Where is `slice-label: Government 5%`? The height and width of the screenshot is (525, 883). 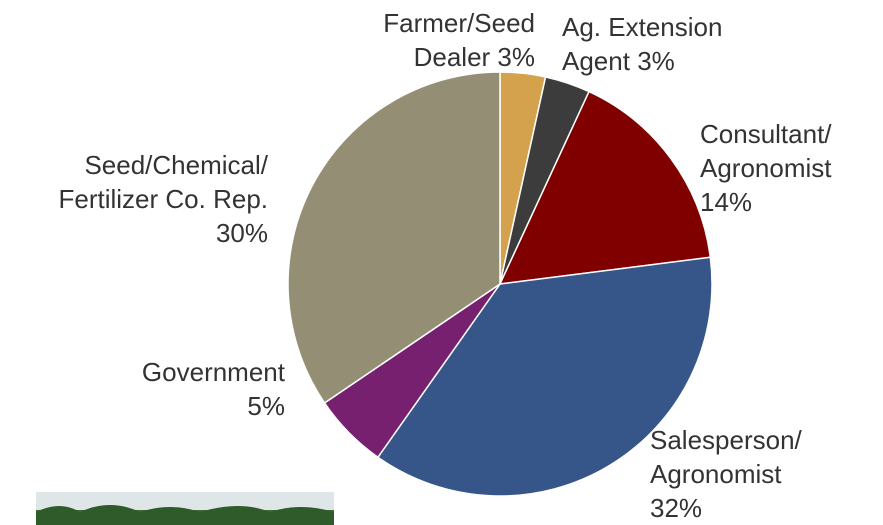
slice-label: Government 5% is located at coordinates (195, 389).